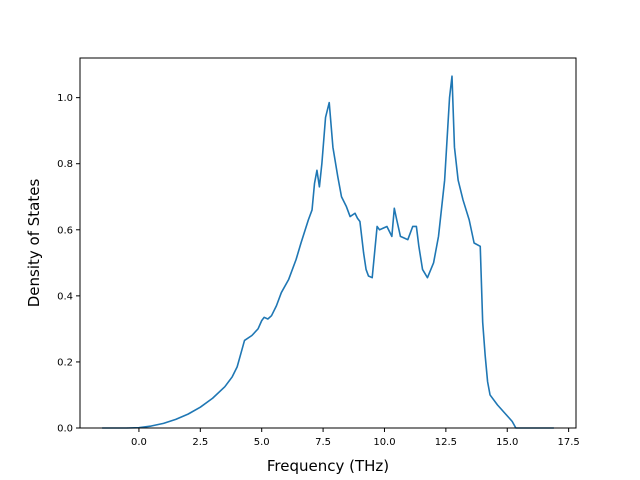 The width and height of the screenshot is (640, 480). I want to click on y-tick-label: 0.8, so click(65, 164).